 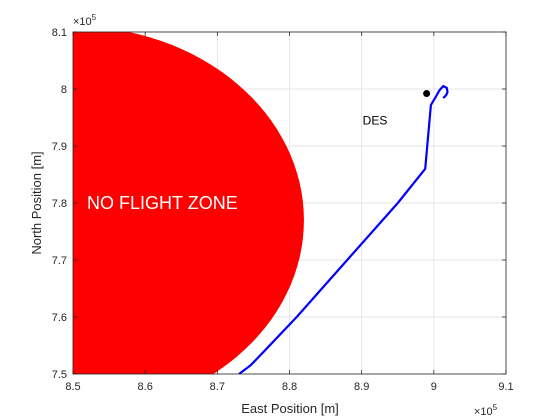 I want to click on des-label: DES, so click(x=375, y=120).